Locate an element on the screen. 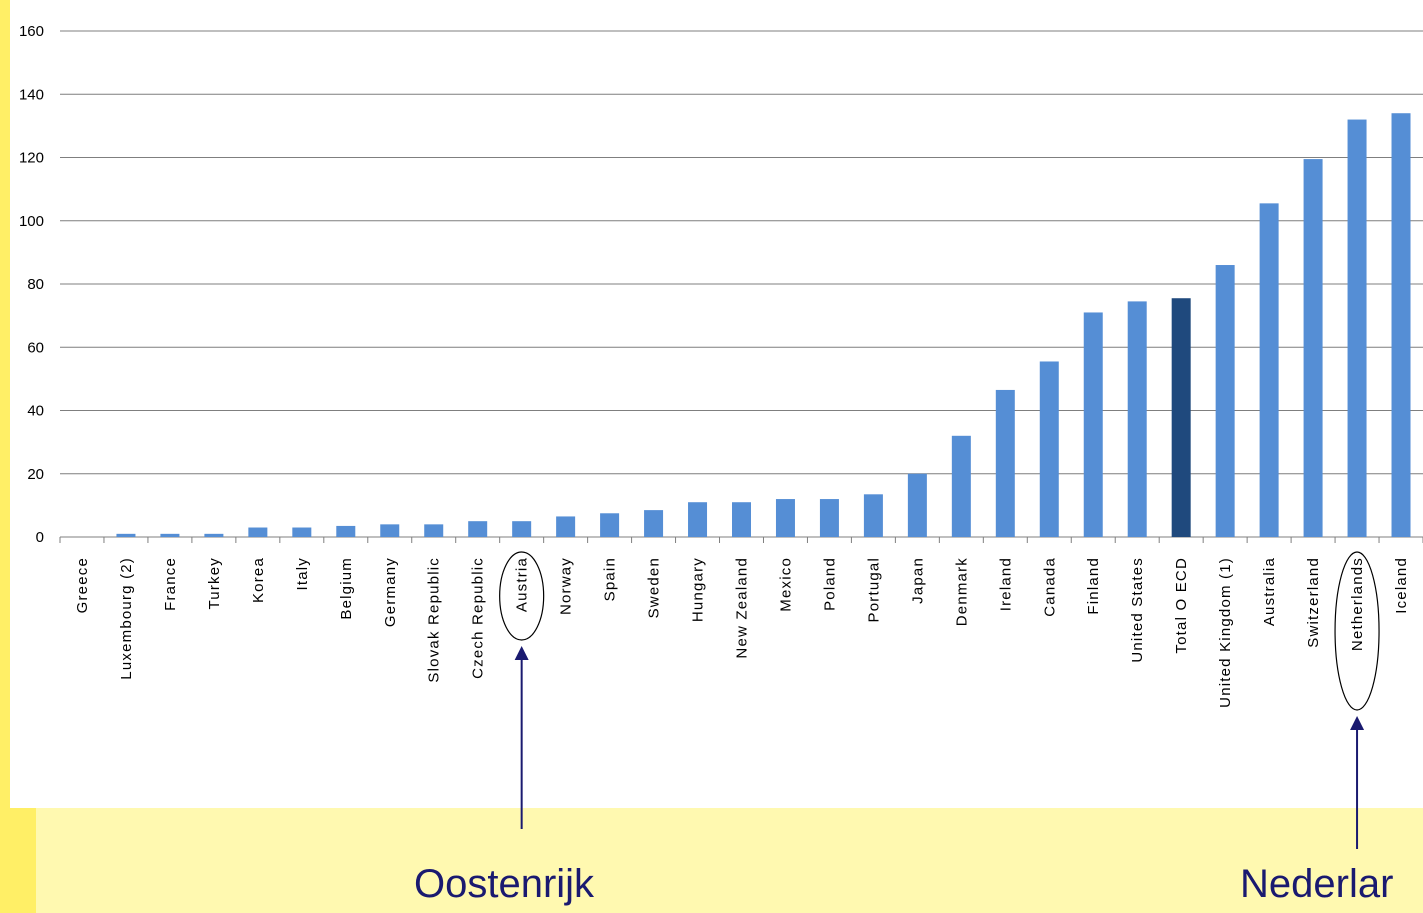 The image size is (1423, 913). bar-germany is located at coordinates (390, 530).